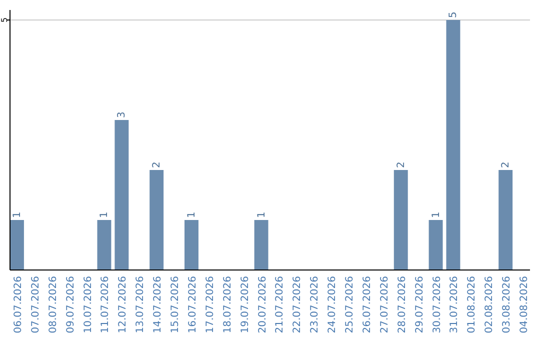 The width and height of the screenshot is (540, 340). I want to click on data-label: 3, so click(122, 115).